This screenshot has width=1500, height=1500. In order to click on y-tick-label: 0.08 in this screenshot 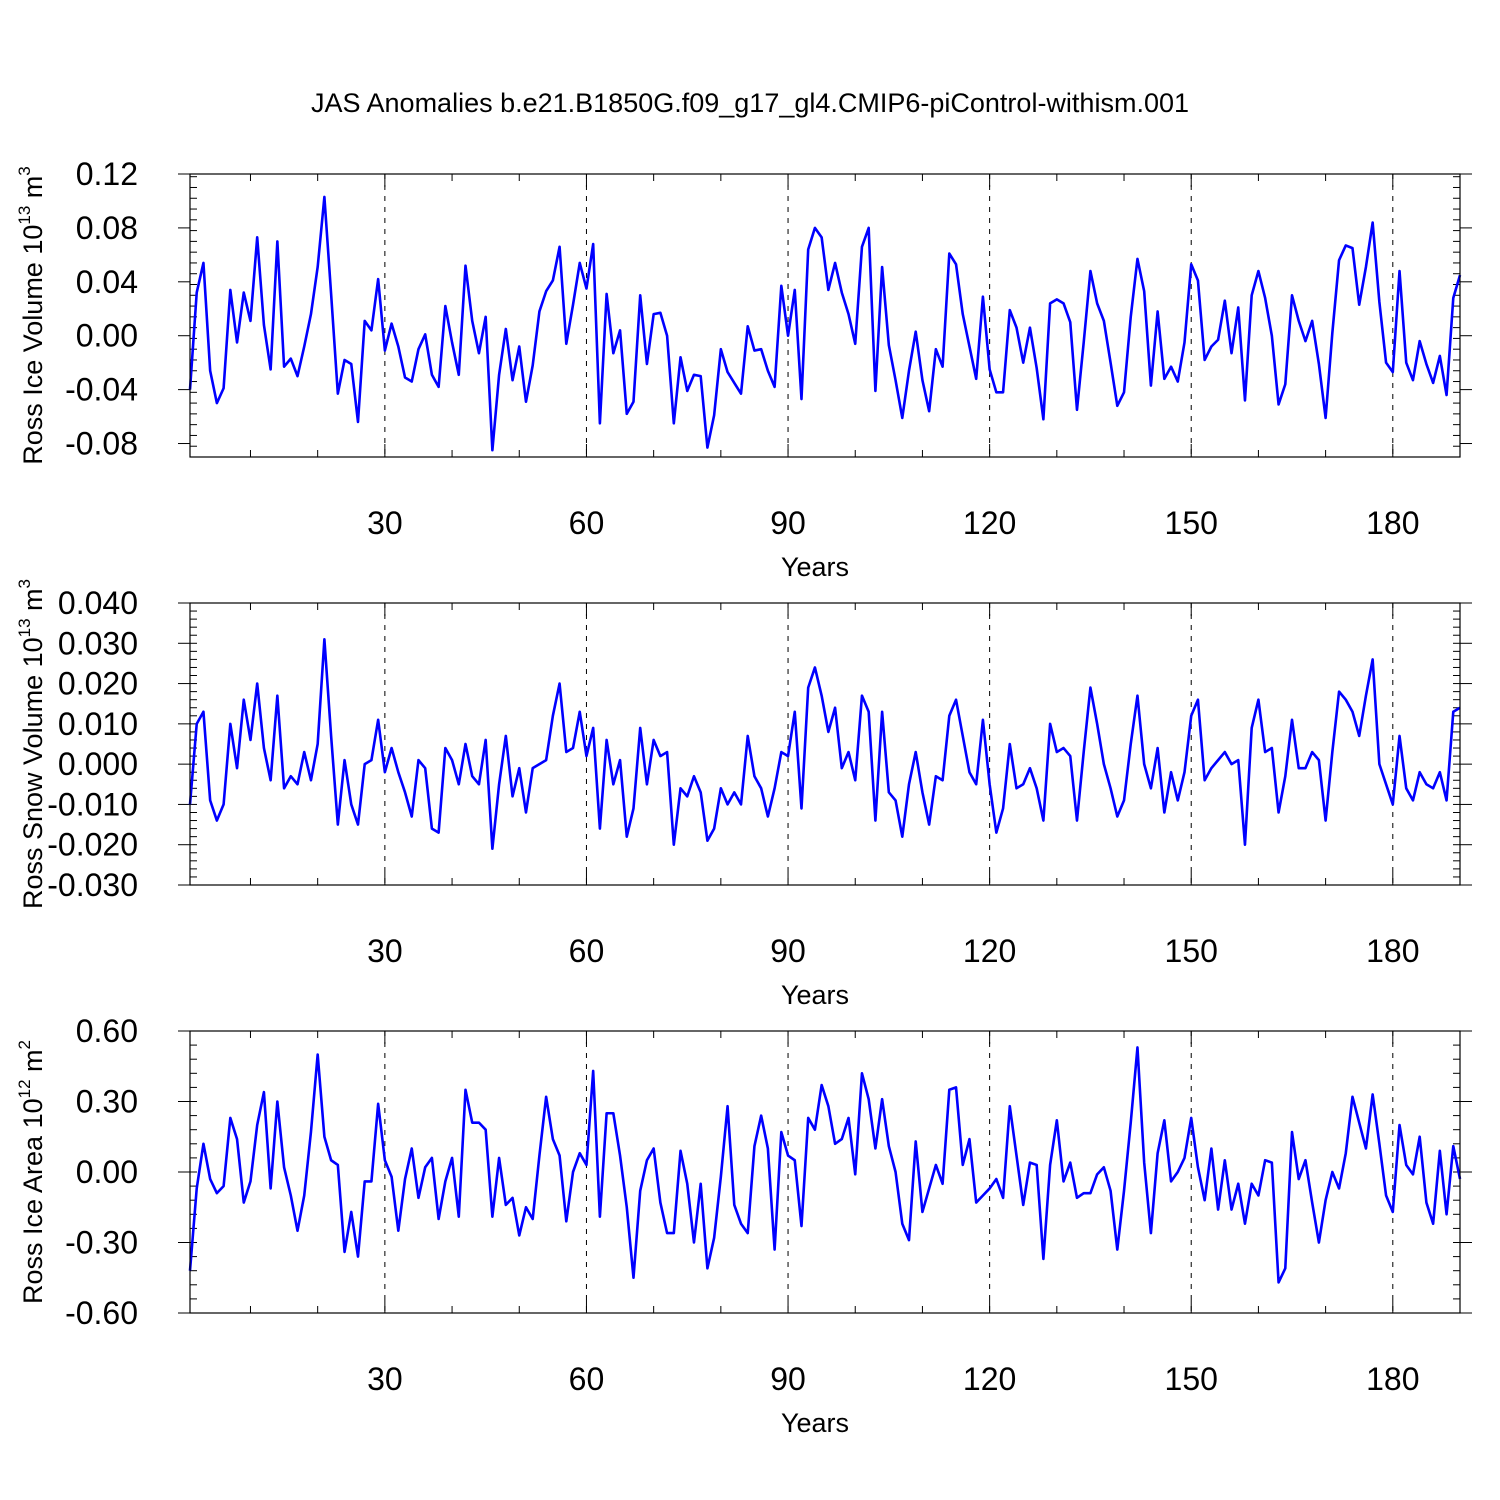, I will do `click(107, 228)`.